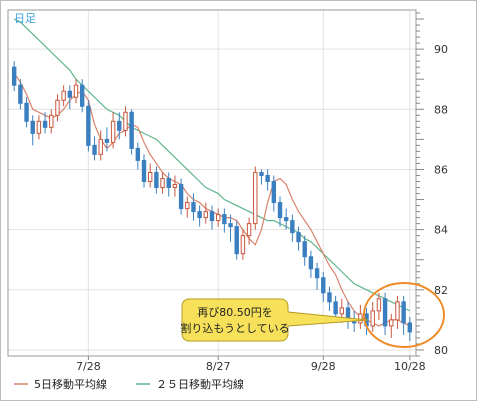 The image size is (477, 401). I want to click on legend-ma5-label: 5日移動平均線, so click(70, 384).